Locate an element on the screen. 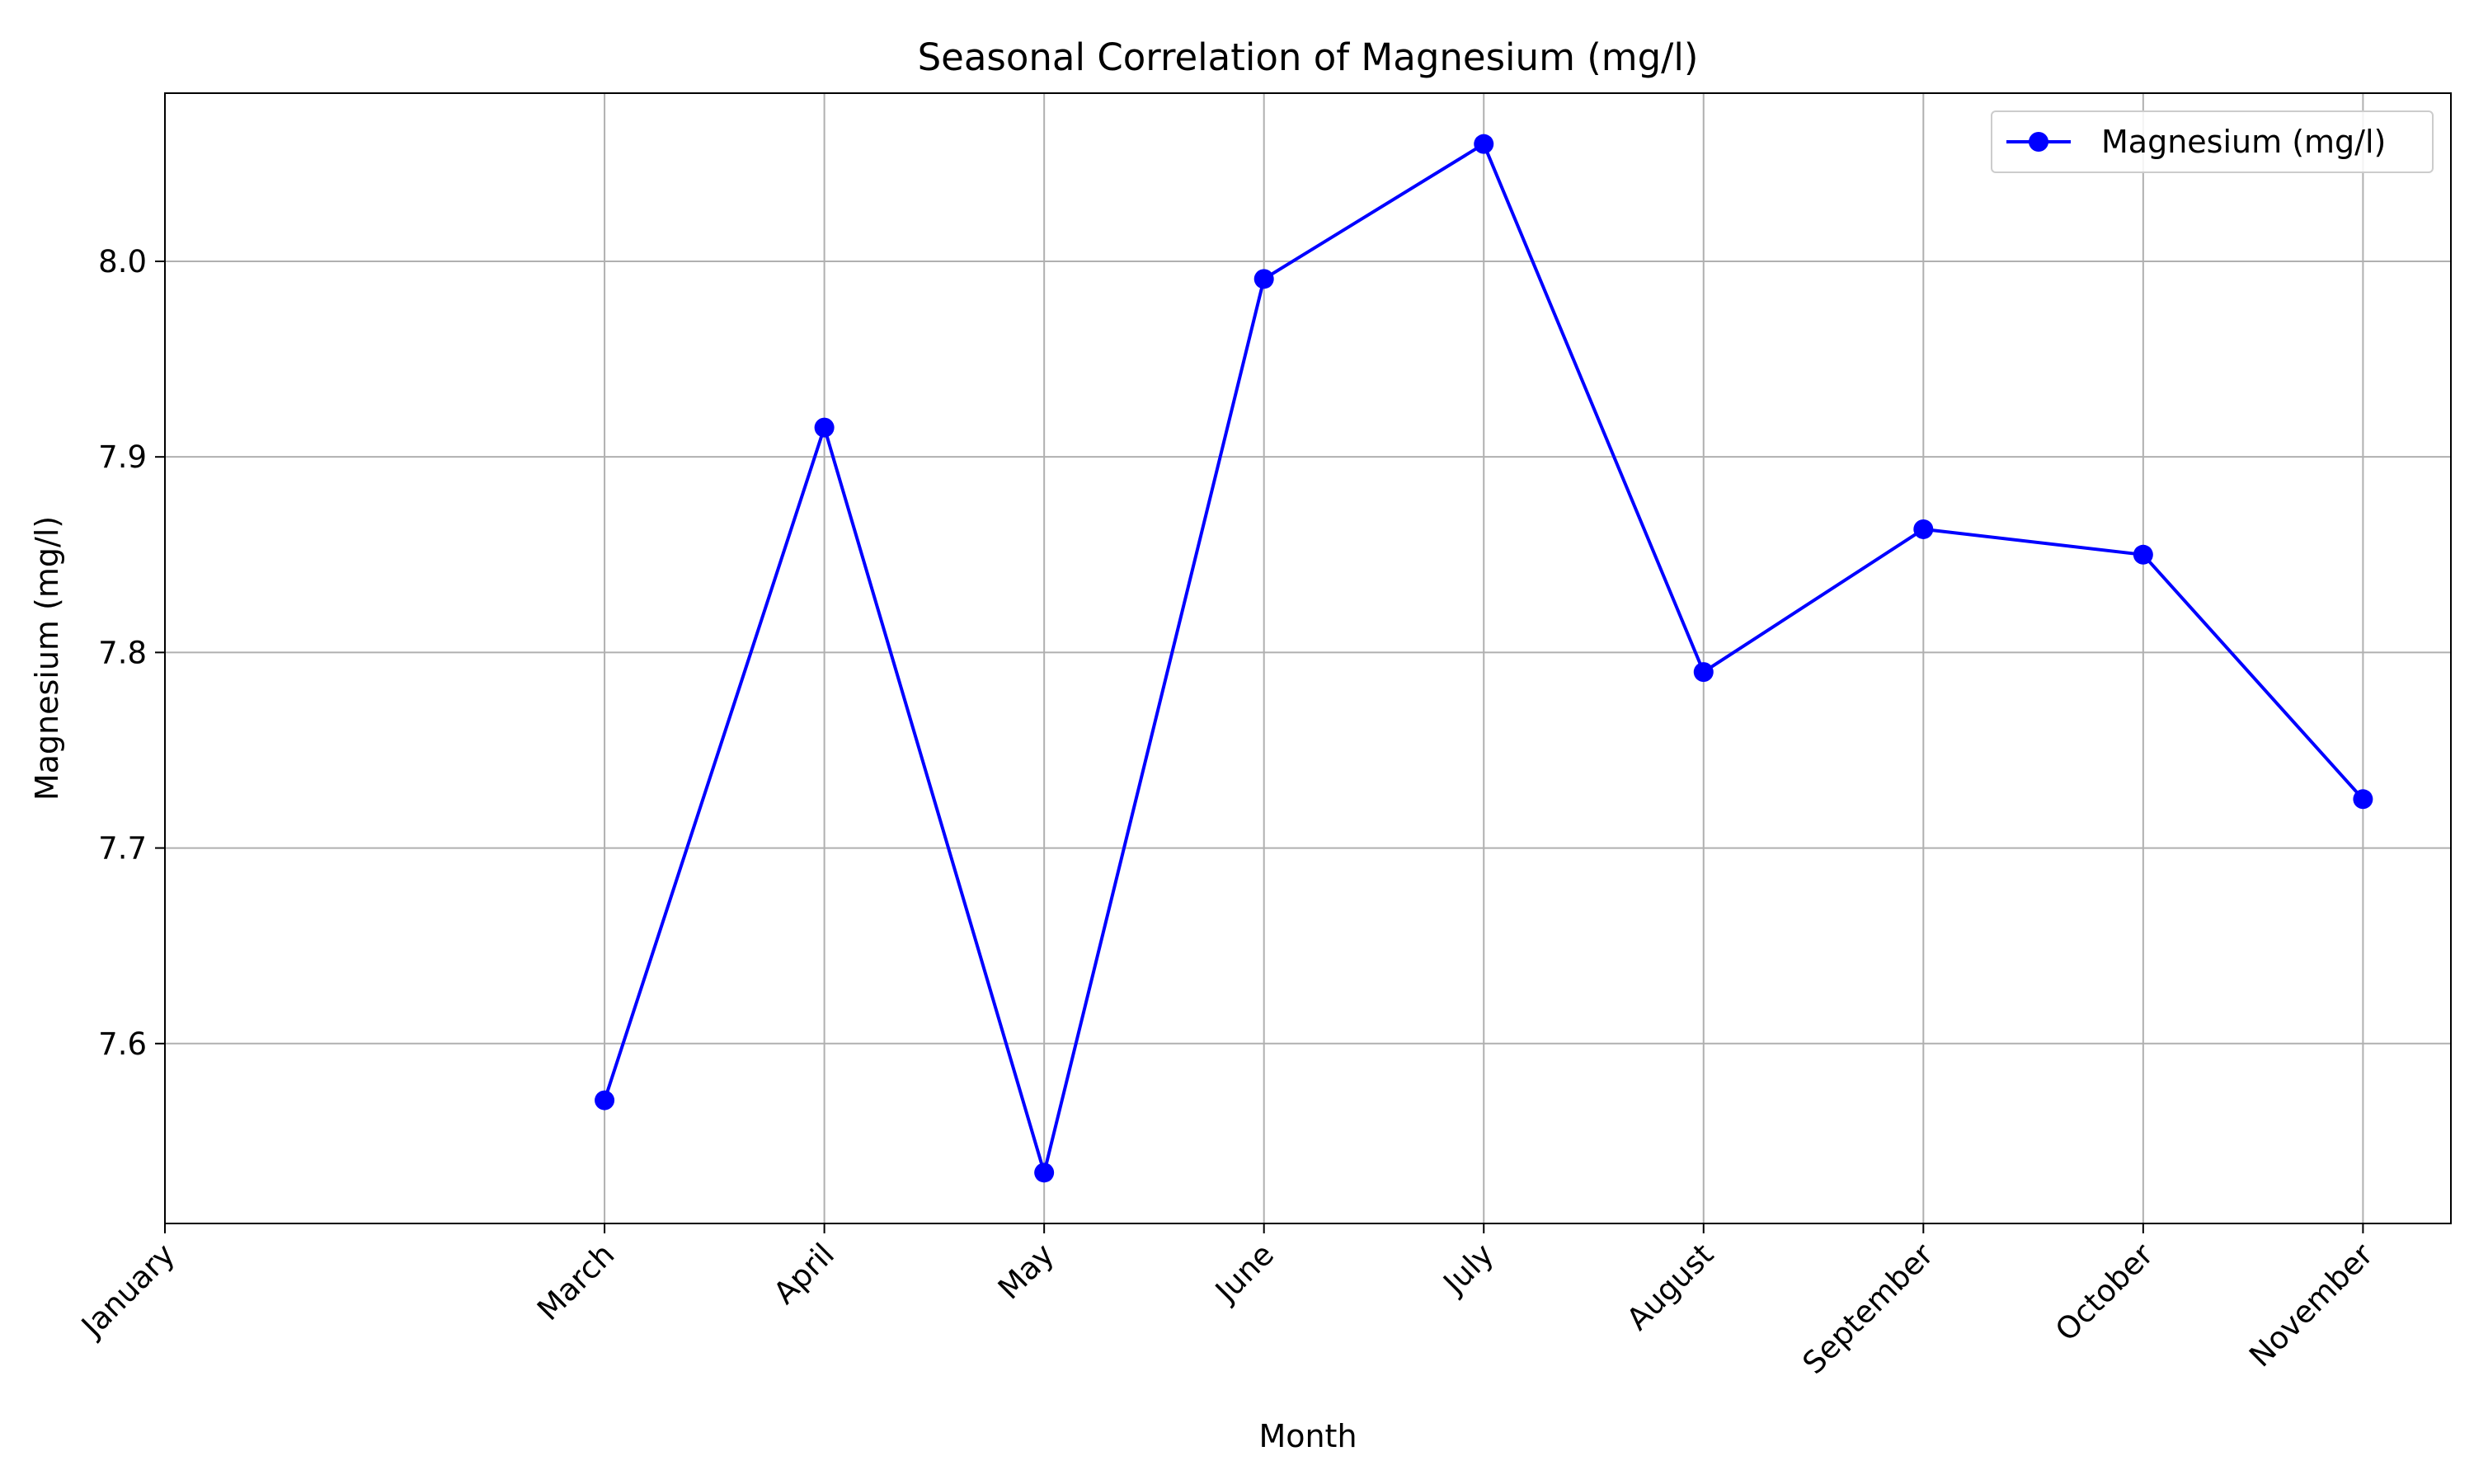 The width and height of the screenshot is (2474, 1484). legend: Magnesium (mg/l) is located at coordinates (2212, 141).